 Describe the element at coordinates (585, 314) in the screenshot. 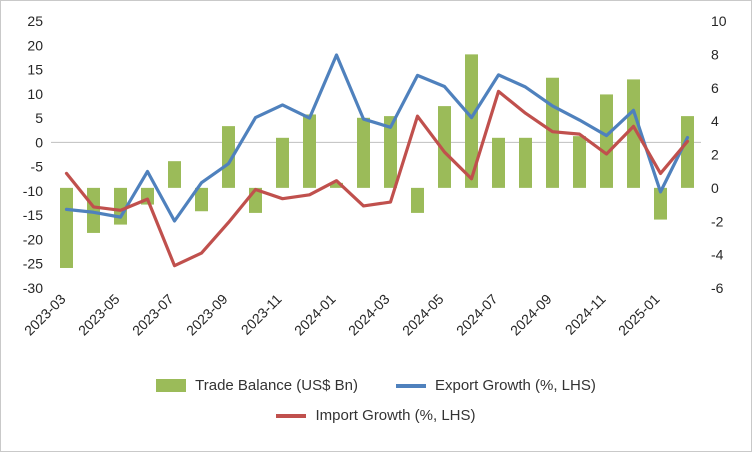

I see `x-axis-tick-label: 2024-11` at that location.